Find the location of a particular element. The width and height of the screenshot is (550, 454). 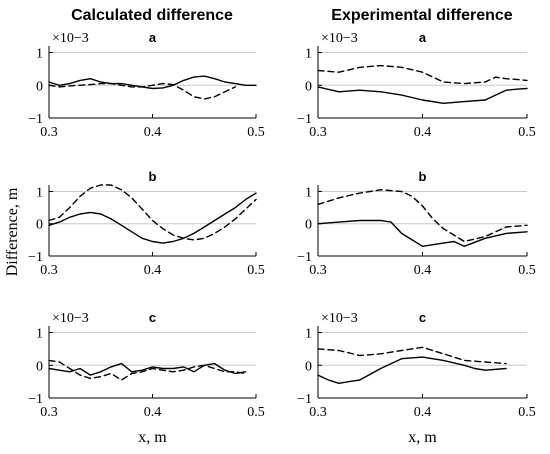

panel-2-xtick-label-2: 0.4 is located at coordinates (423, 132).